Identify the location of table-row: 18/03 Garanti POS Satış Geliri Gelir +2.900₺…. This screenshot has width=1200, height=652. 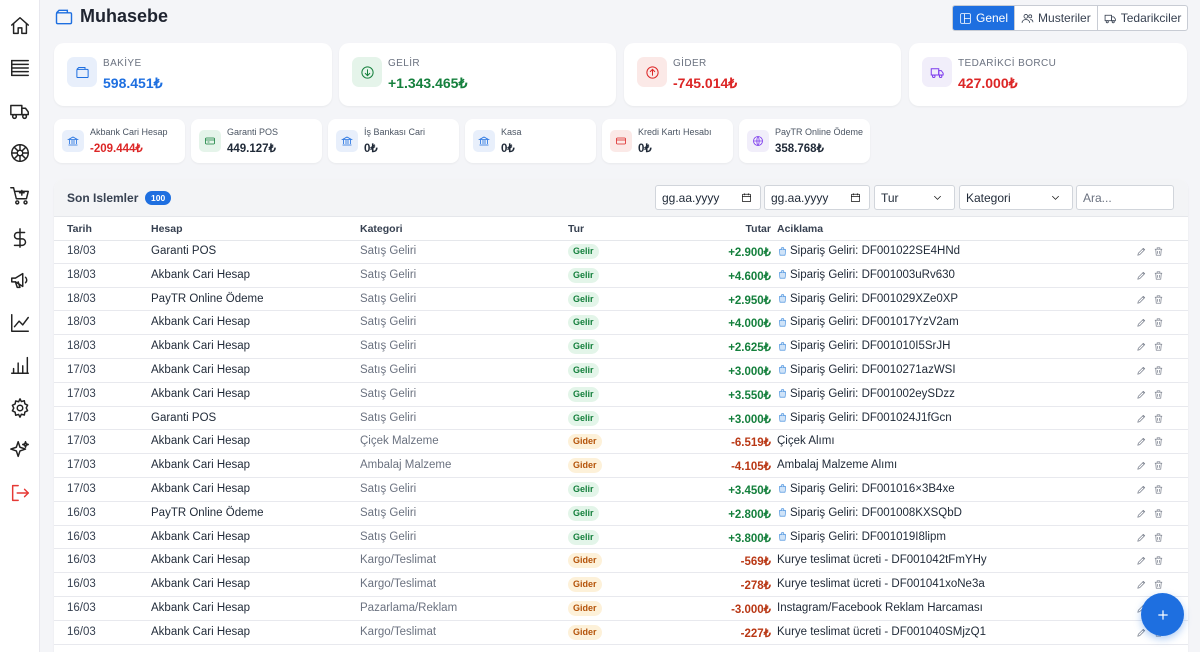
(621, 252).